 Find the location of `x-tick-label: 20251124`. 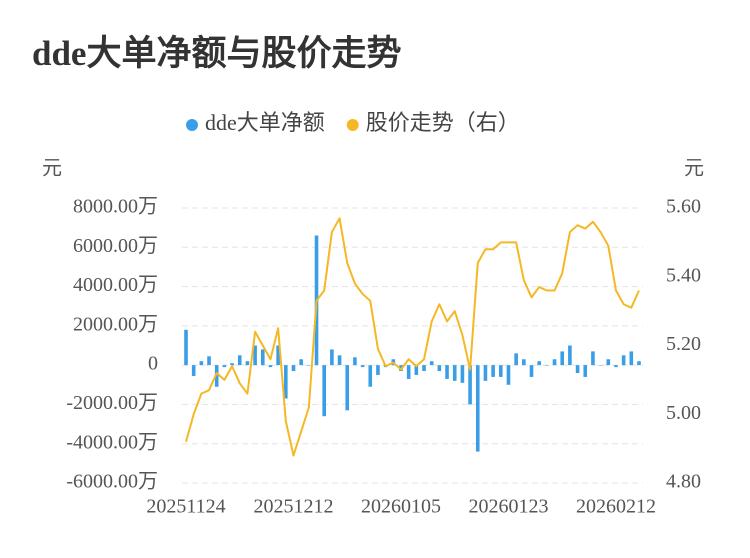

x-tick-label: 20251124 is located at coordinates (185, 507).